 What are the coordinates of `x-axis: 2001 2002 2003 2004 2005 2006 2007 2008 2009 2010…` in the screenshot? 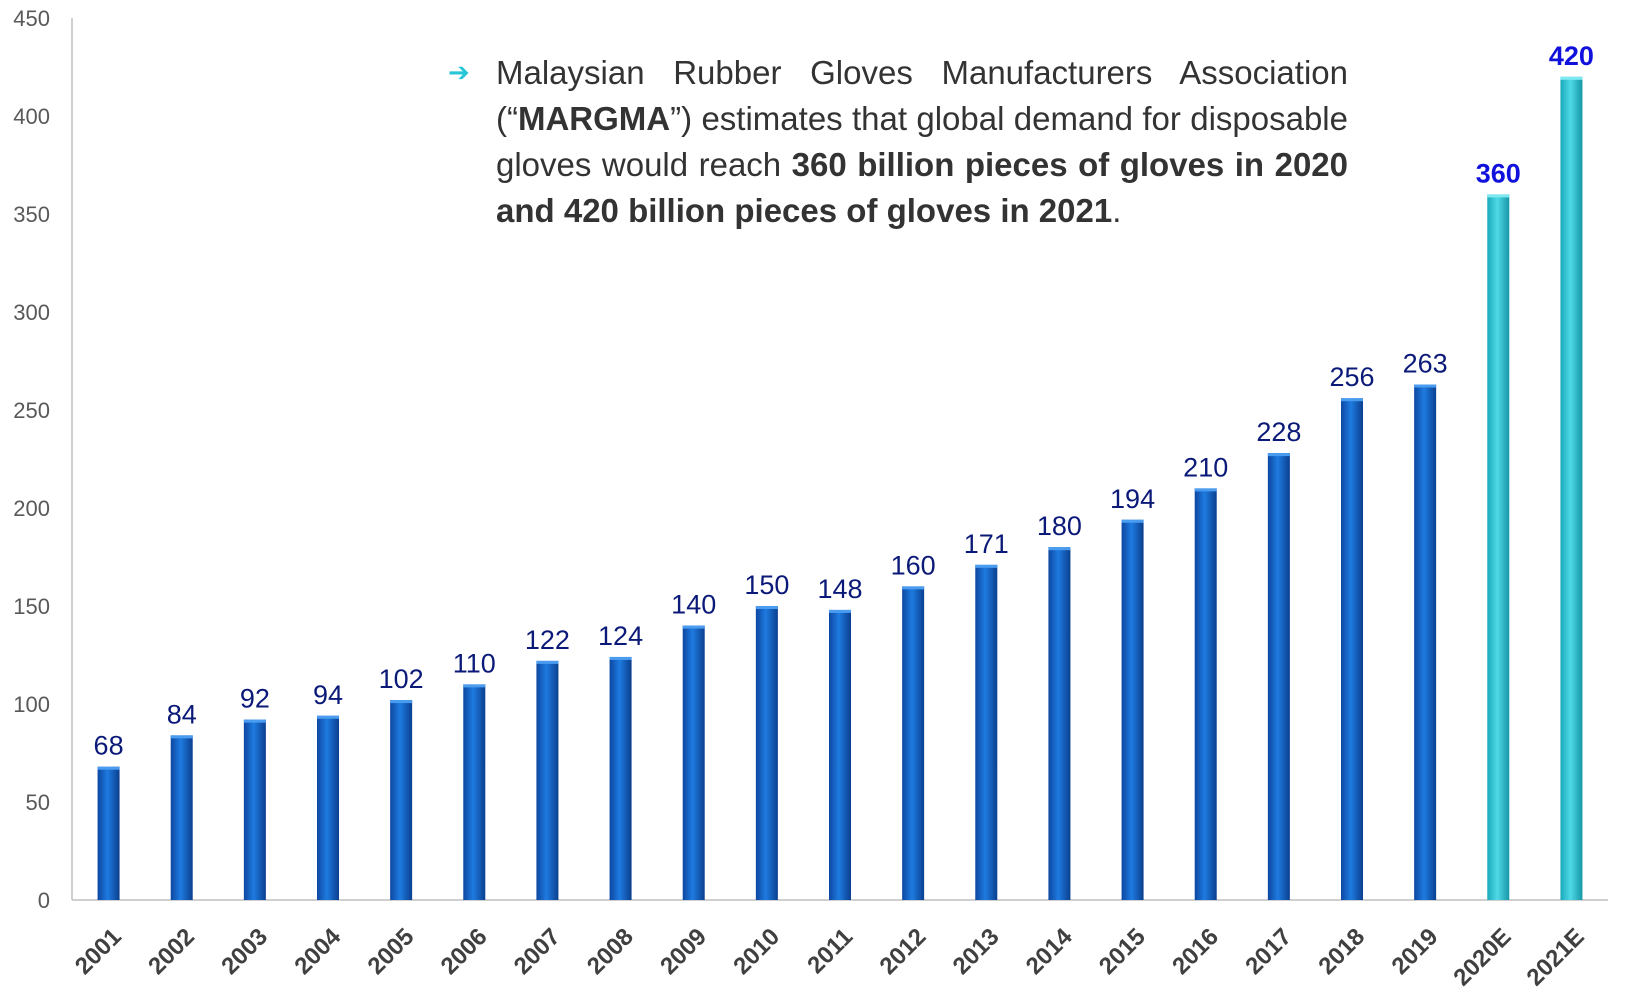 It's located at (839, 945).